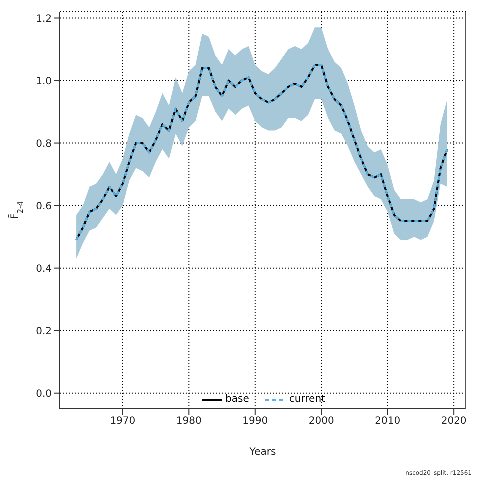  Describe the element at coordinates (44, 206) in the screenshot. I see `y-tick-label: 0.6` at that location.